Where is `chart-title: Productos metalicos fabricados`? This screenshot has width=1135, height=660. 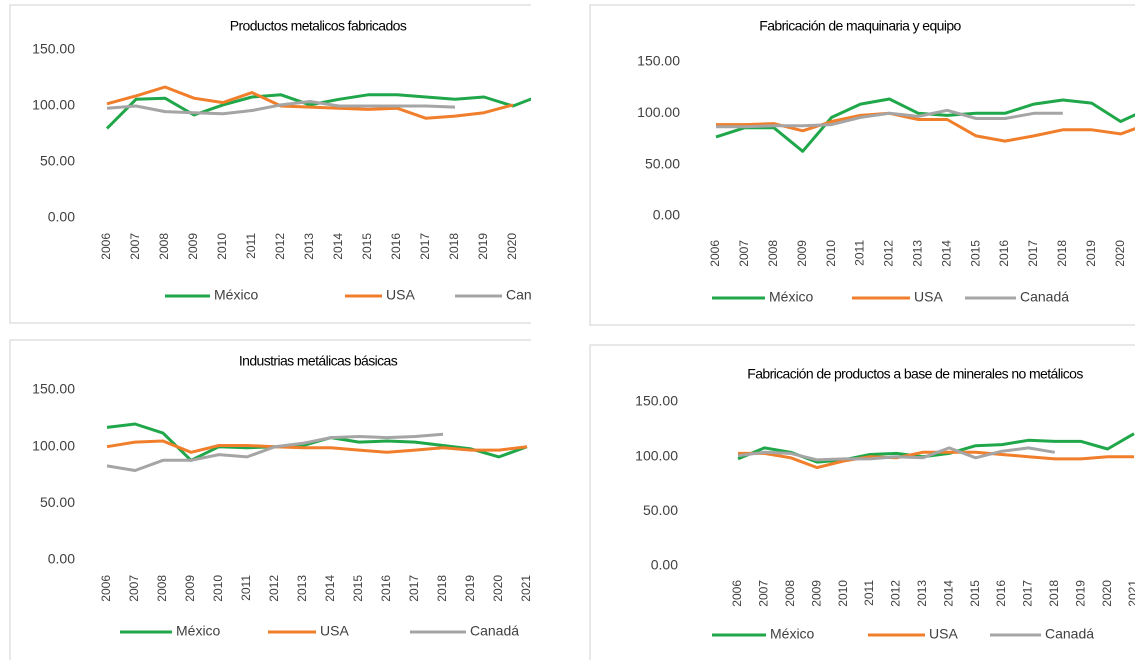
chart-title: Productos metalicos fabricados is located at coordinates (318, 26).